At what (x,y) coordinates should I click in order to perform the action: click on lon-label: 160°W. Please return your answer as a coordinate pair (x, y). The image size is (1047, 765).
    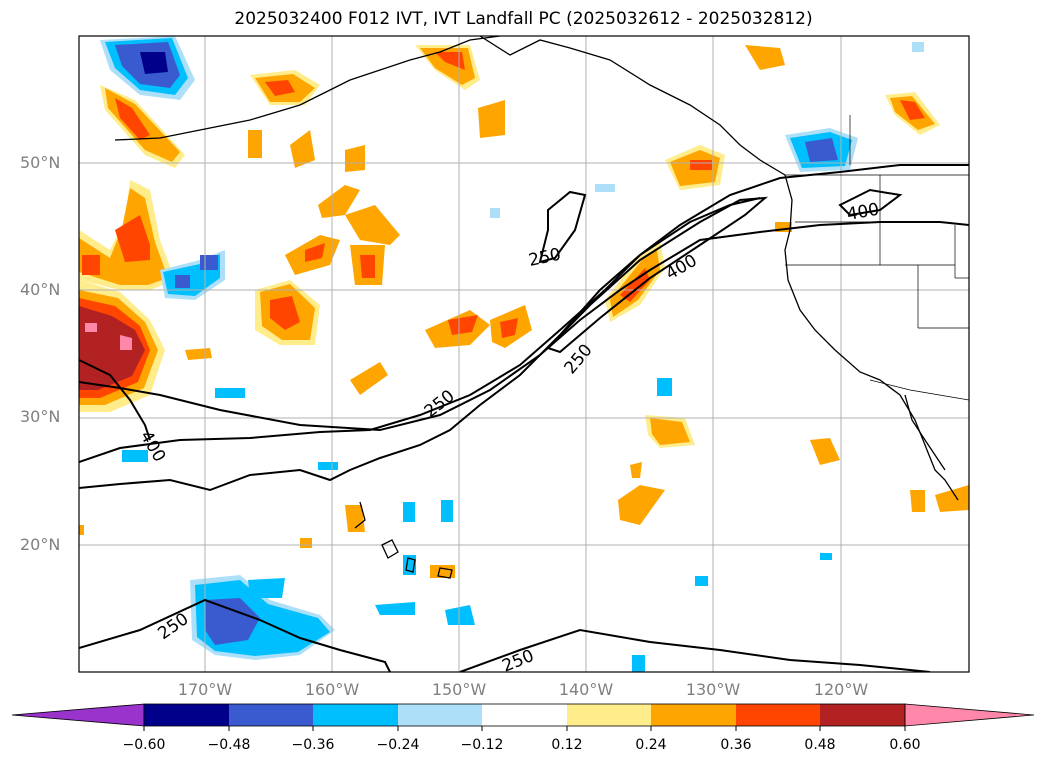
    Looking at the image, I should click on (332, 689).